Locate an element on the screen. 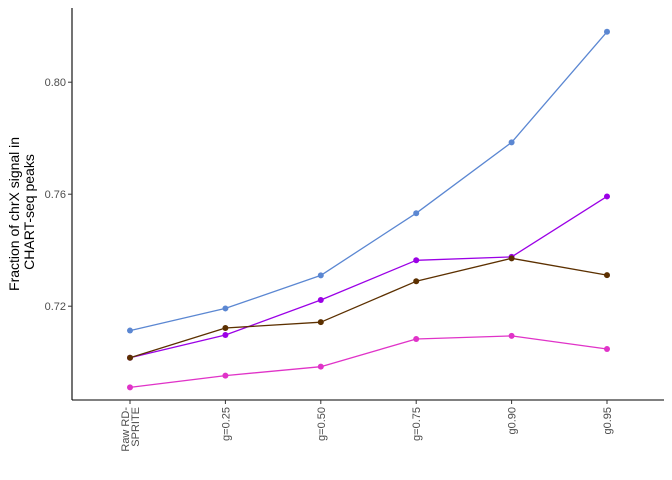  x-tick-label: SPRITE is located at coordinates (136, 427).